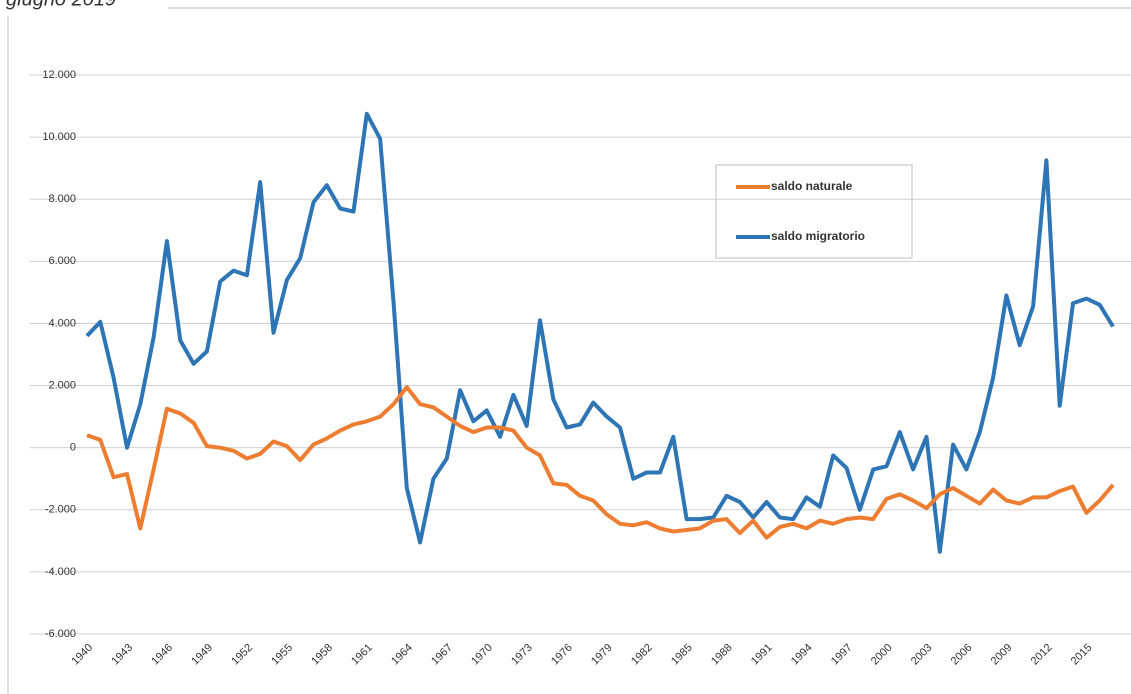 Image resolution: width=1131 pixels, height=694 pixels. I want to click on legend-box, so click(814, 211).